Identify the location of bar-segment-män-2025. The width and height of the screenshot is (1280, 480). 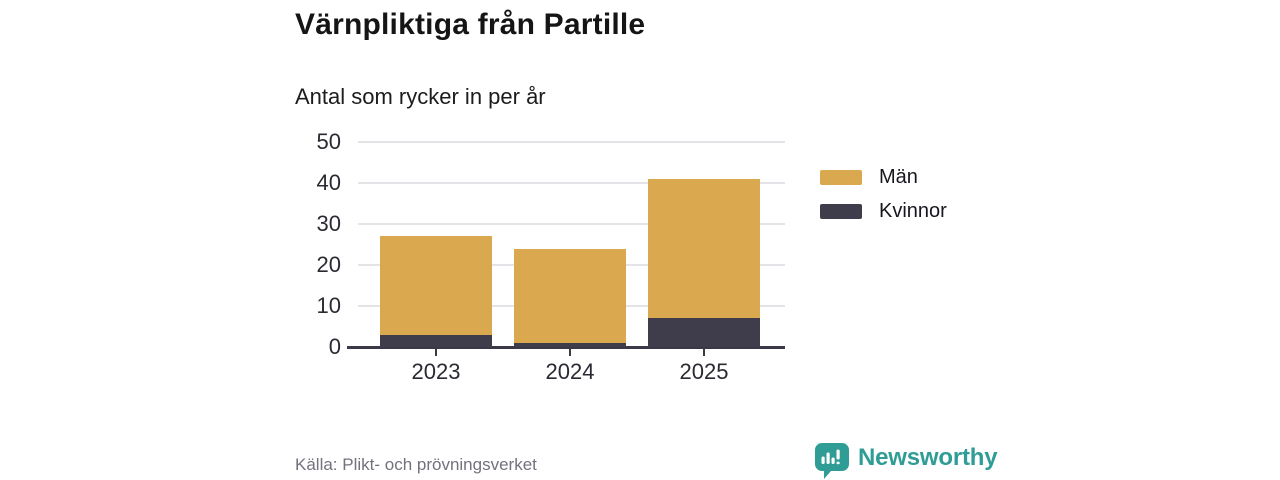
(704, 248).